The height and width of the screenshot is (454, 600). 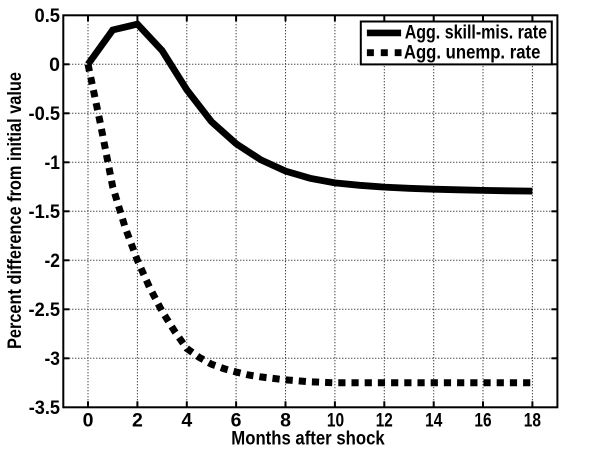 What do you see at coordinates (45, 212) in the screenshot?
I see `svg-text: -1.5` at bounding box center [45, 212].